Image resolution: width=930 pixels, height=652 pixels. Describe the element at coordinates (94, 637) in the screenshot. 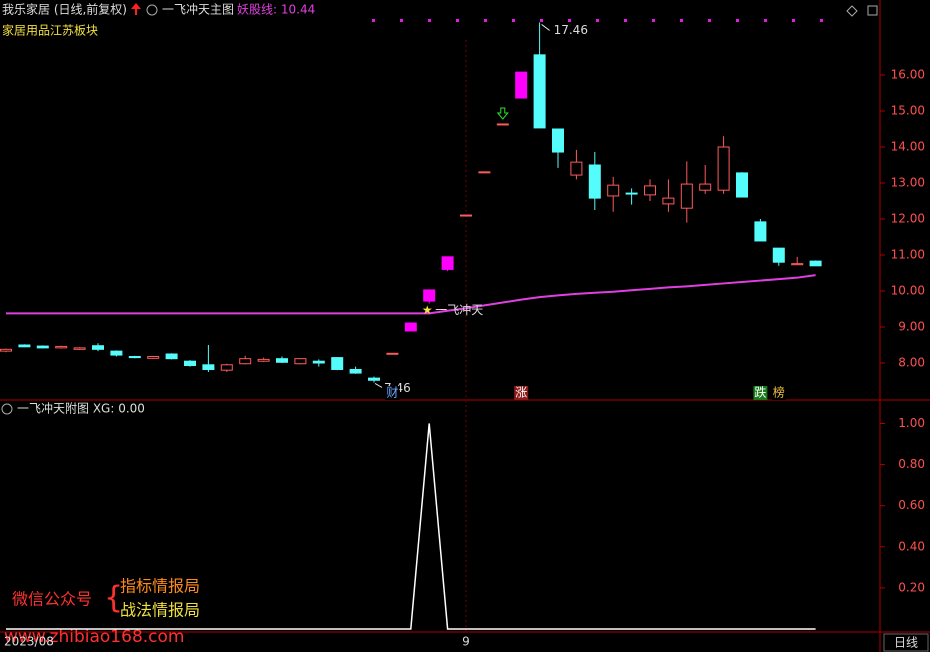

I see `website: www.zhibiao168.com` at that location.